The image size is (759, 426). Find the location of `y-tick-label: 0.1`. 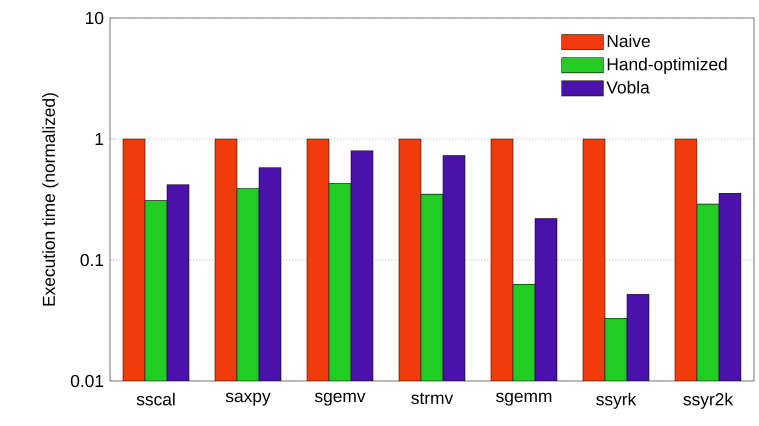

y-tick-label: 0.1 is located at coordinates (92, 260).